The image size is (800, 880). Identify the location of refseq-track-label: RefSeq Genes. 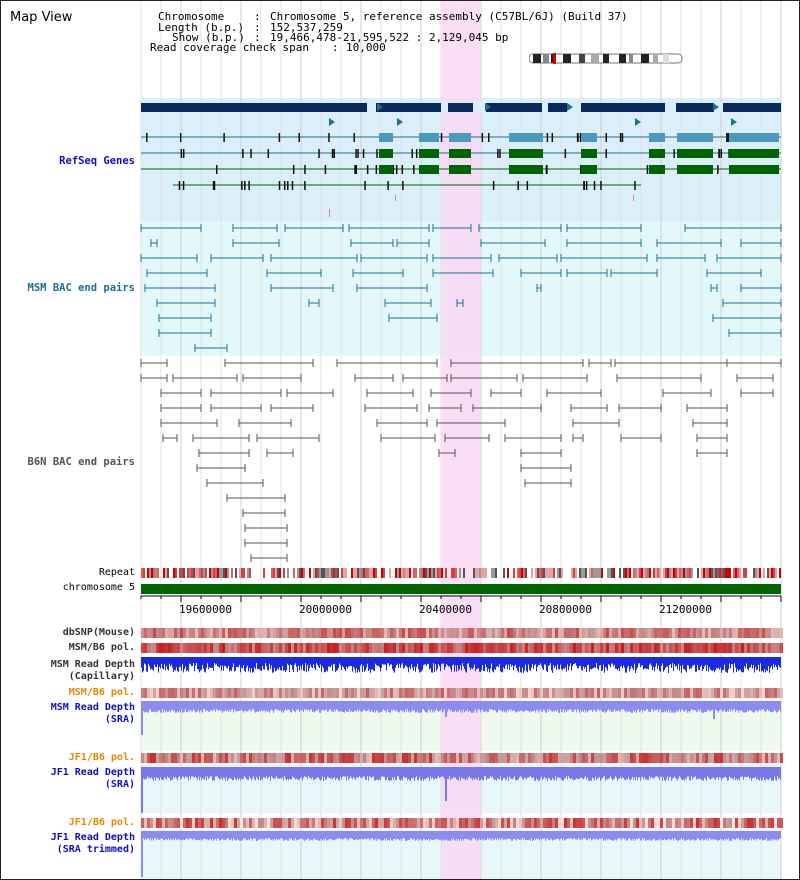
(97, 161).